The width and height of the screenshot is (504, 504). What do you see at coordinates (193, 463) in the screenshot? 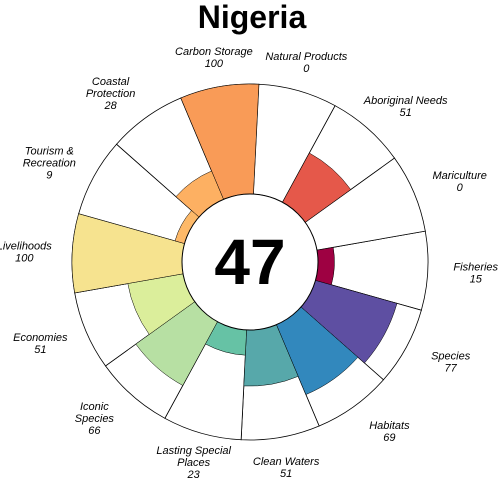
I see `petal-label: Lasting Special Places 23` at bounding box center [193, 463].